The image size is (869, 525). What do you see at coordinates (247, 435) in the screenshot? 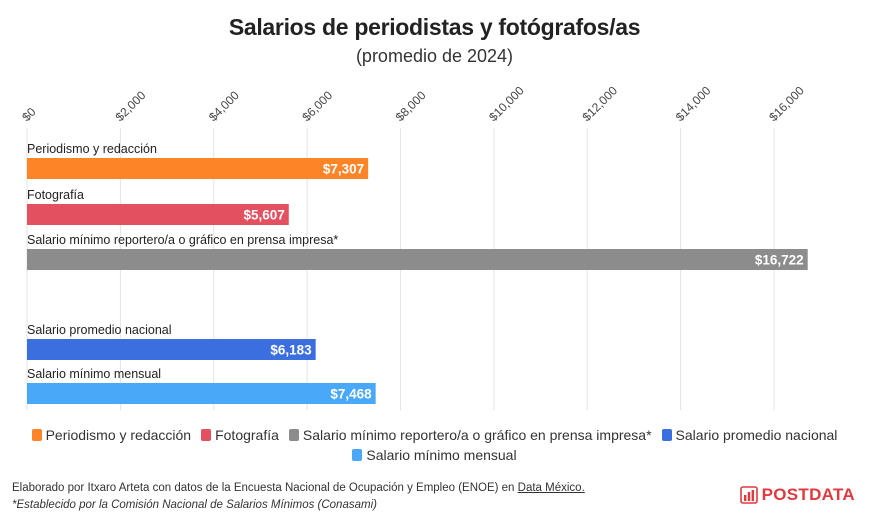
I see `legend-label: Fotografía` at bounding box center [247, 435].